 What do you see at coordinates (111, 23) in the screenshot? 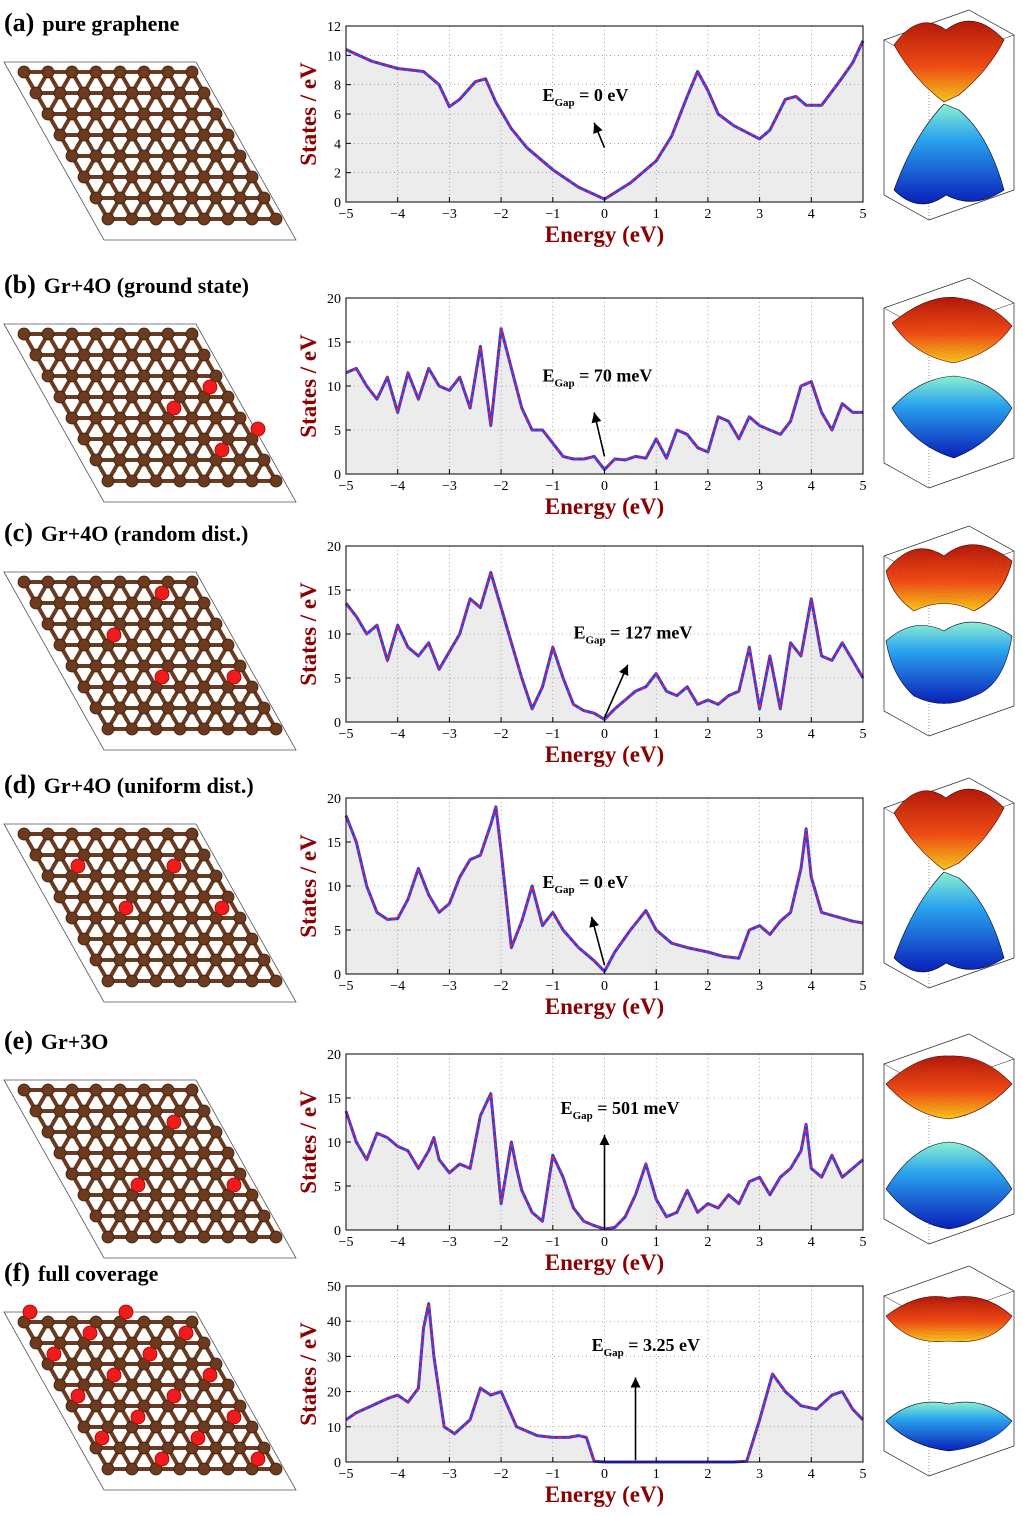
I see `panel-title: pure graphene` at bounding box center [111, 23].